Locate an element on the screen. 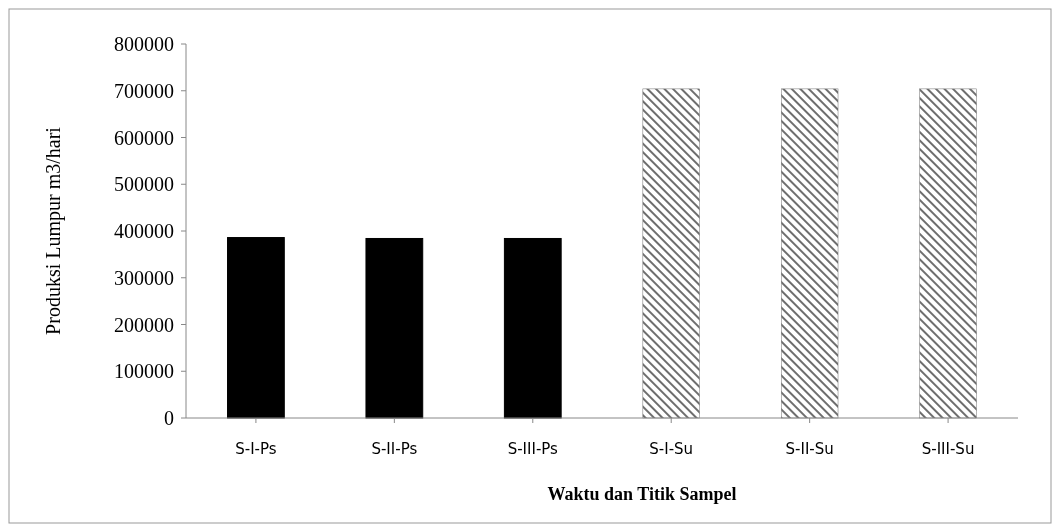 This screenshot has width=1060, height=532. x-tick-label: S-I-Su is located at coordinates (671, 449).